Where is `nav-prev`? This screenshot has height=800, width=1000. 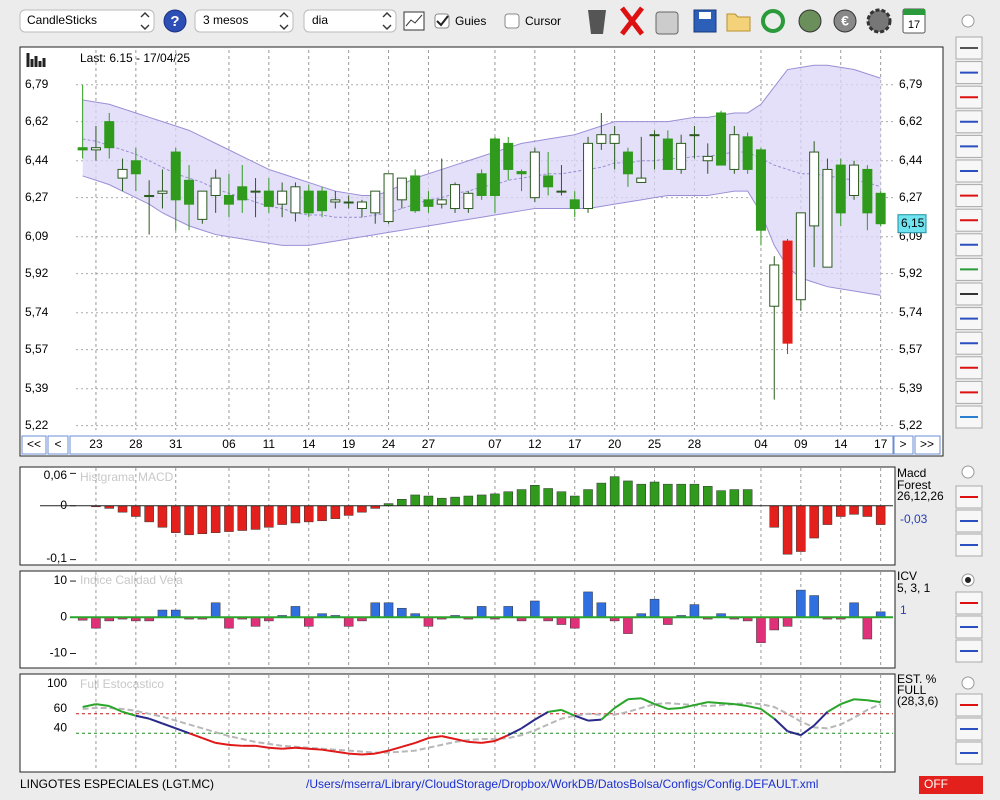
nav-prev is located at coordinates (58, 445).